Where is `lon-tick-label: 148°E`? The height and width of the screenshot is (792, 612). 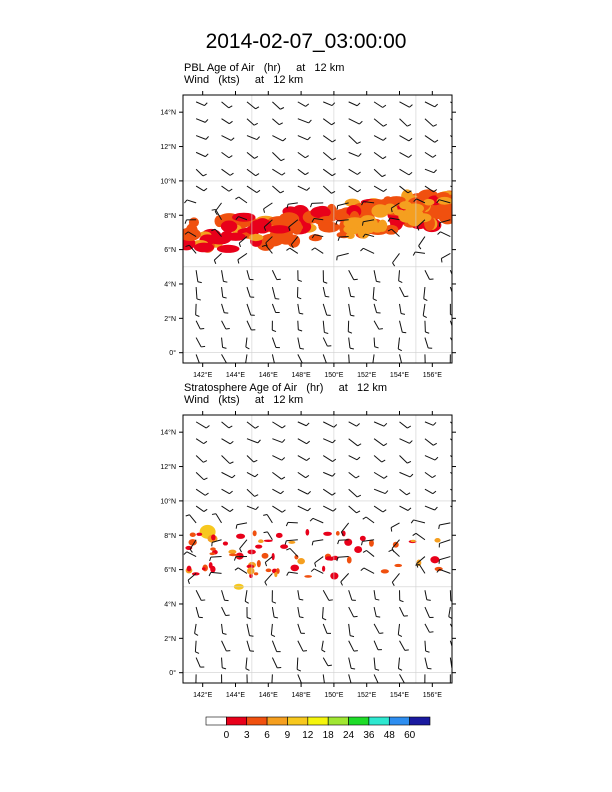
lon-tick-label: 148°E is located at coordinates (301, 695).